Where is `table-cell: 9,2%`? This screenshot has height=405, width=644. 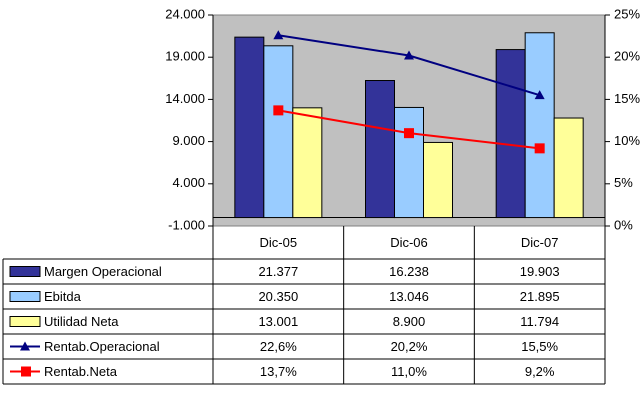
table-cell: 9,2% is located at coordinates (540, 371).